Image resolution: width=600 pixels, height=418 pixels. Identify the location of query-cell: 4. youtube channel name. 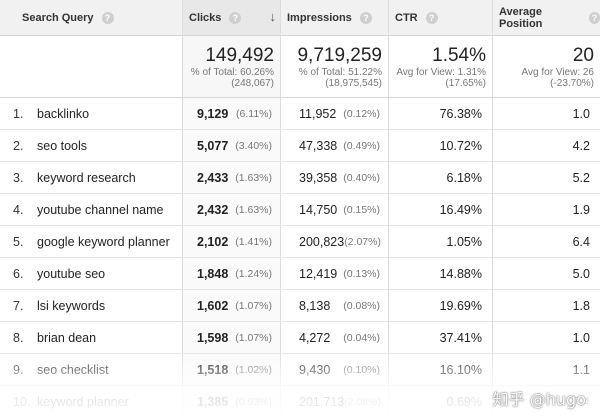
(91, 209).